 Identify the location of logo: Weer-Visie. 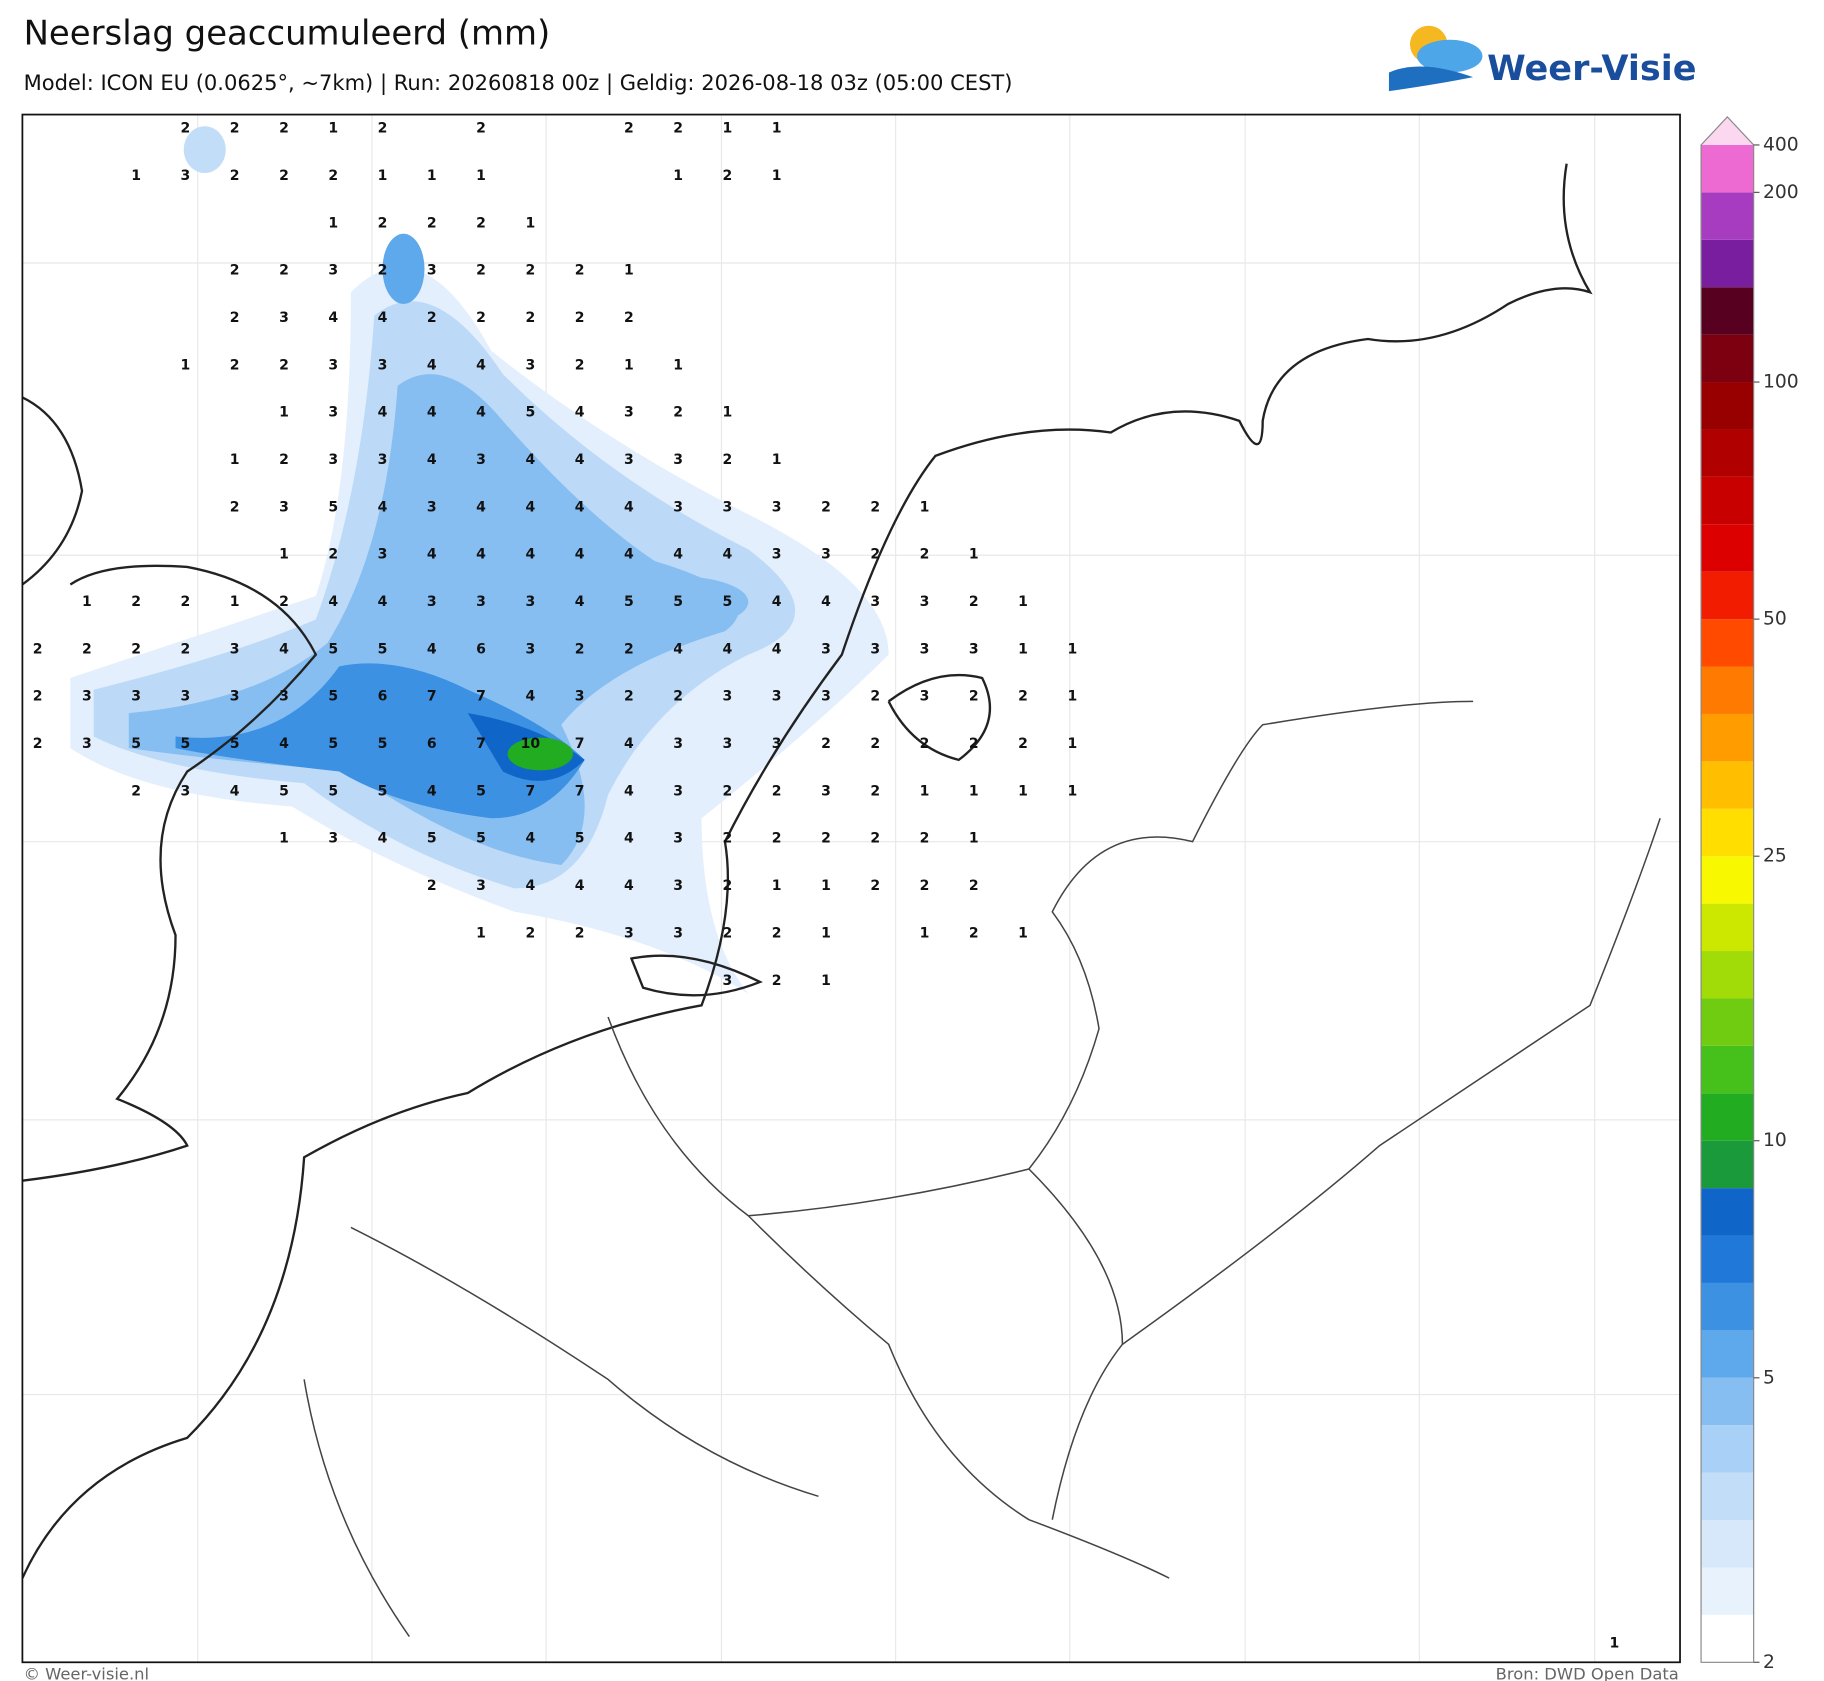
(1542, 58).